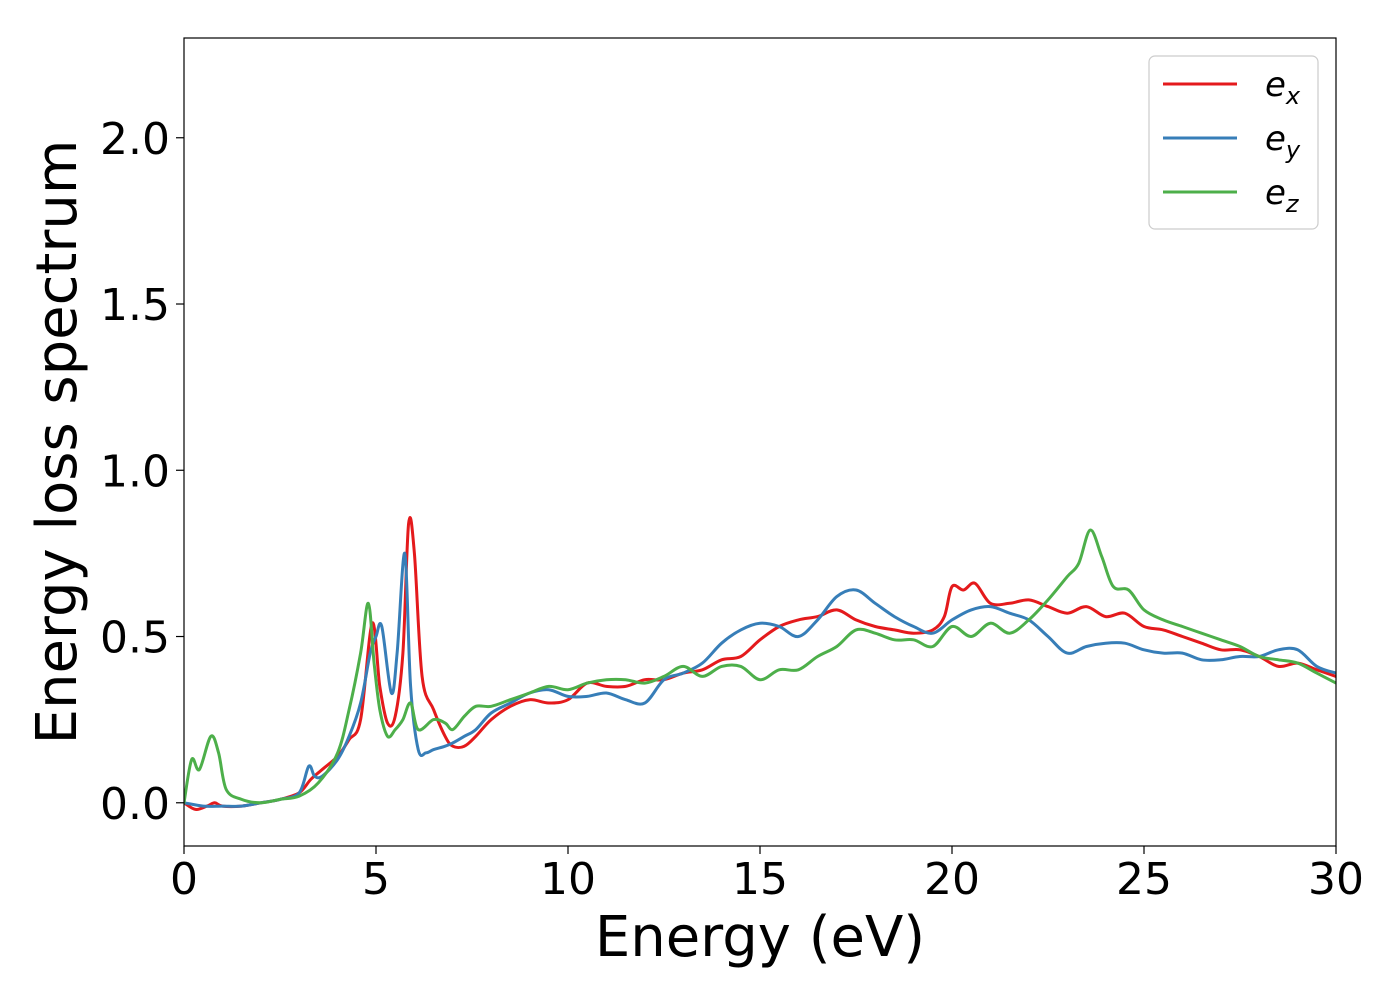 This screenshot has width=1400, height=1000. Describe the element at coordinates (1336, 879) in the screenshot. I see `x-tick-label: 30` at that location.